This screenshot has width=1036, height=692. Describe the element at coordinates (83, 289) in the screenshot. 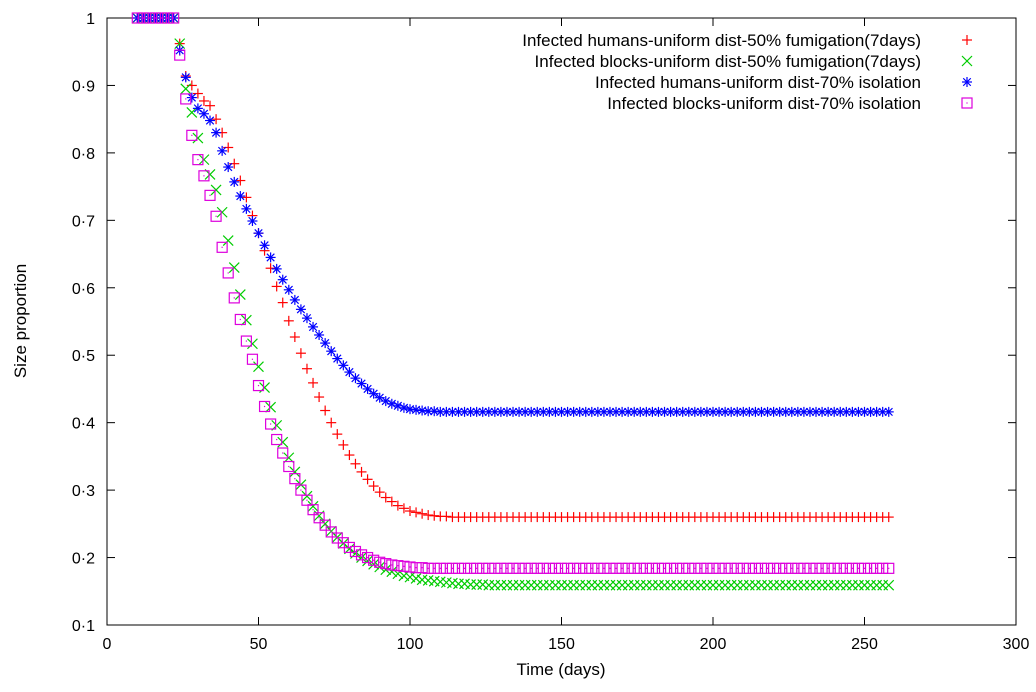

I see `y-tick-label: 0·6` at that location.